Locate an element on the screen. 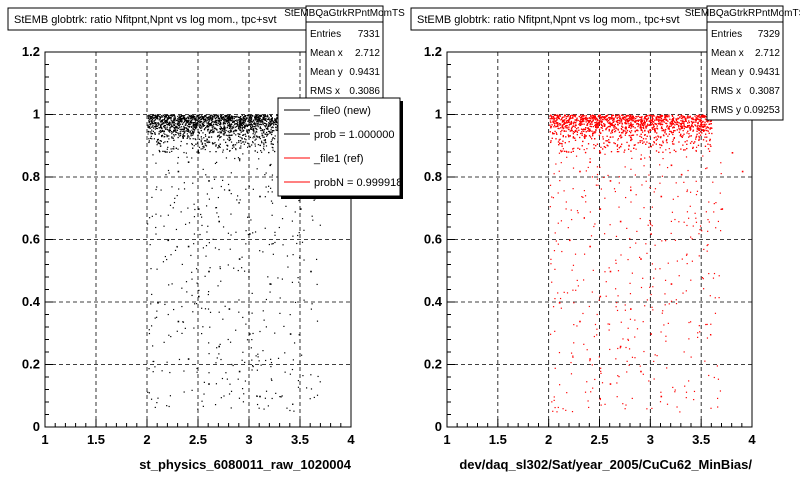 This screenshot has width=800, height=480. legend-label: probN = 0.999918 is located at coordinates (358, 183).